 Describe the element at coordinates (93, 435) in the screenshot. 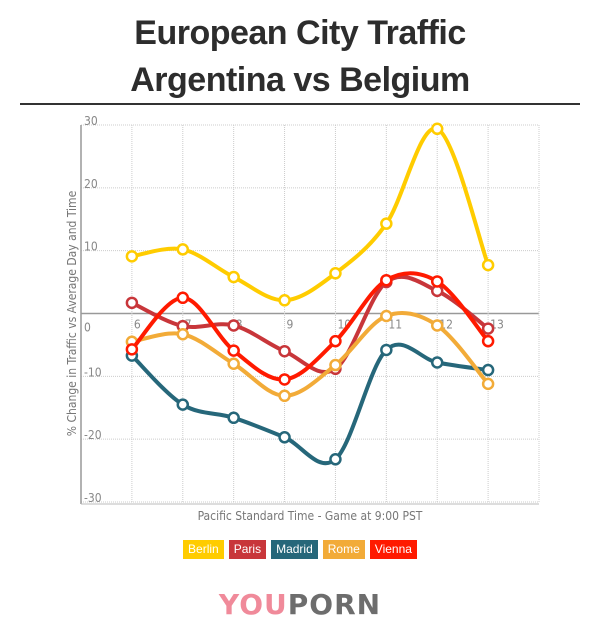

I see `y-tick-label: -20` at that location.